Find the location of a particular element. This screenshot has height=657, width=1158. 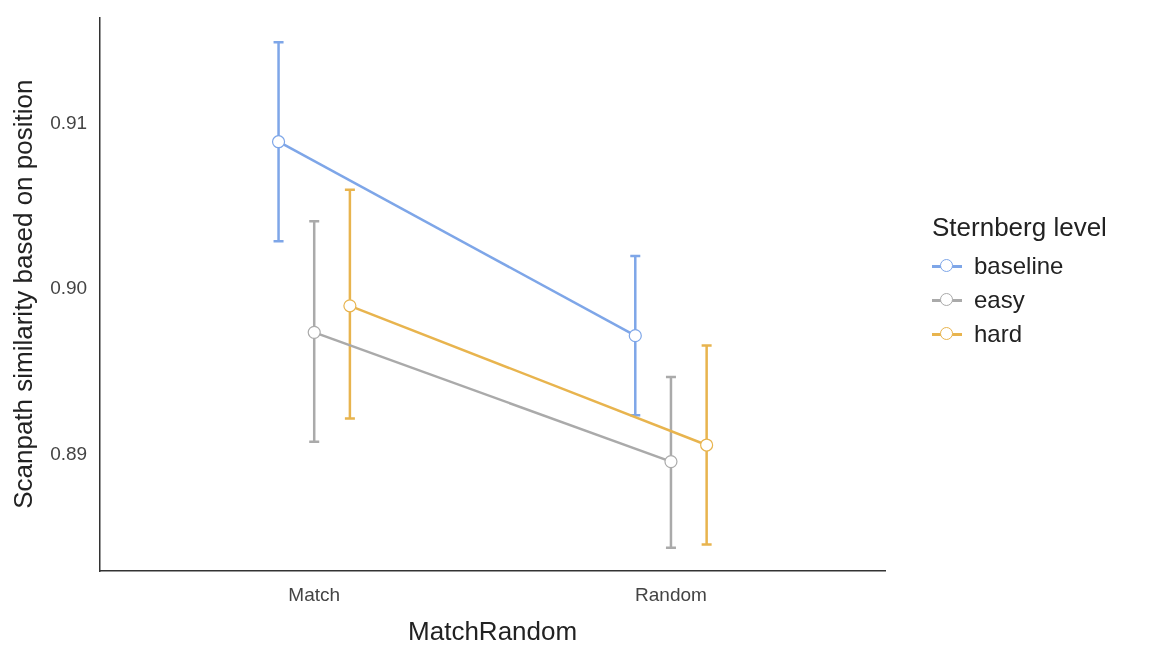

y-axis-title: Scanpath similarity based on position is located at coordinates (22, 294).